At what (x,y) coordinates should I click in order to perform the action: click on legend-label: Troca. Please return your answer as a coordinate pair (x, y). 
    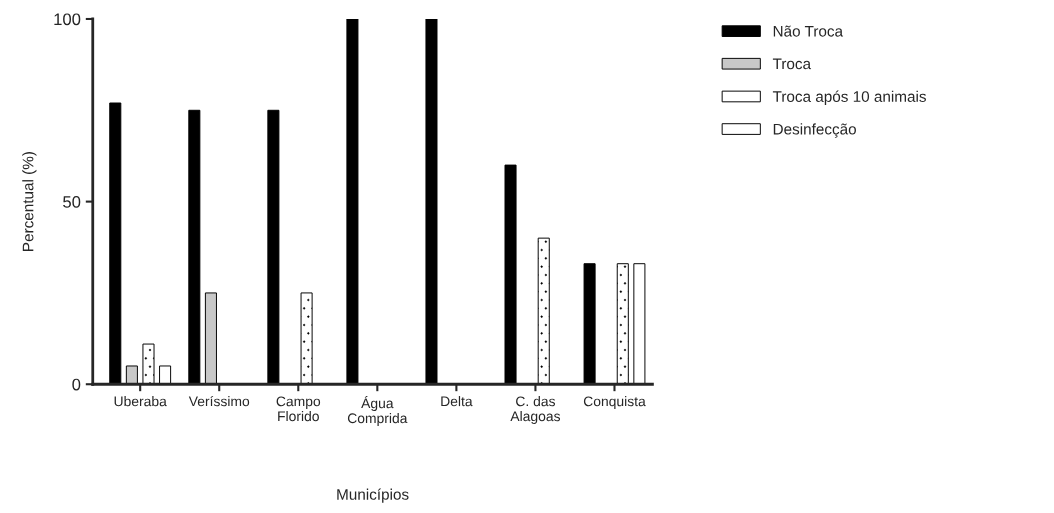
    Looking at the image, I should click on (792, 64).